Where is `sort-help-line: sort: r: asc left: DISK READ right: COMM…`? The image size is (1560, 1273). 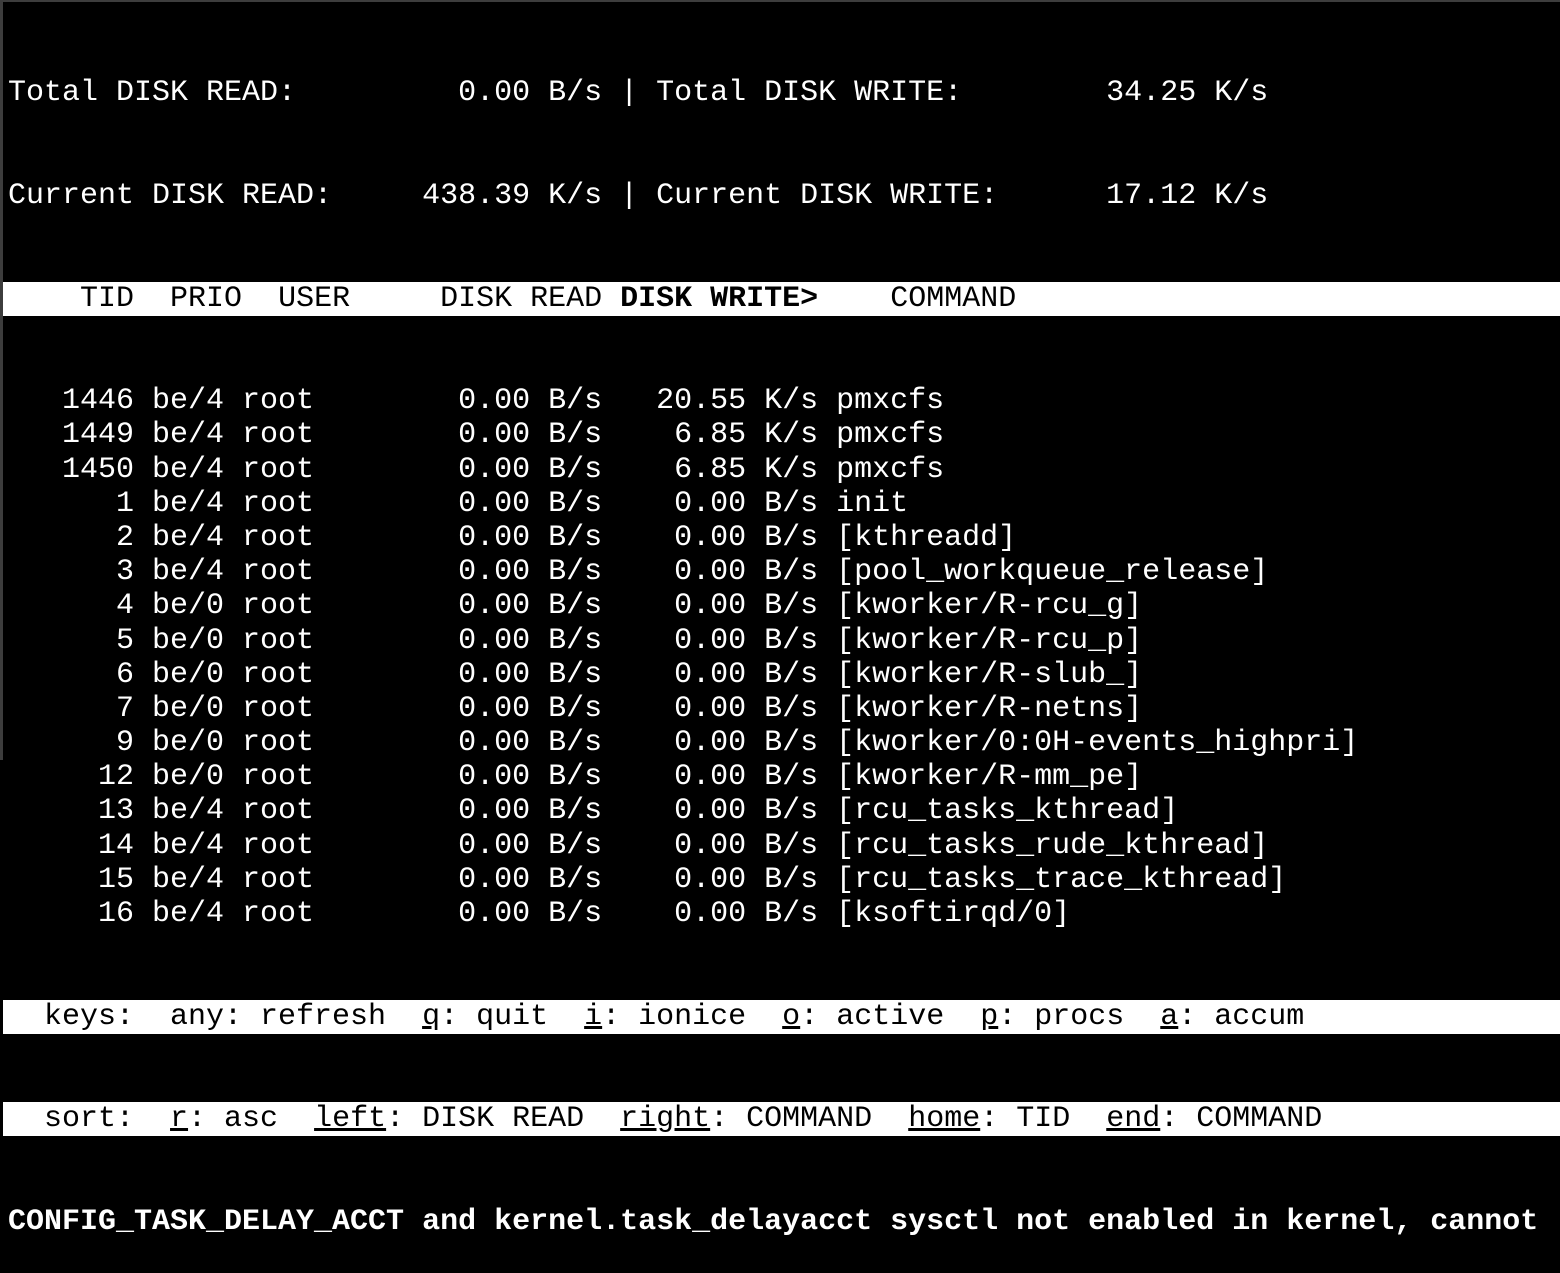 sort-help-line: sort: r: asc left: DISK READ right: COMM… is located at coordinates (781, 1119).